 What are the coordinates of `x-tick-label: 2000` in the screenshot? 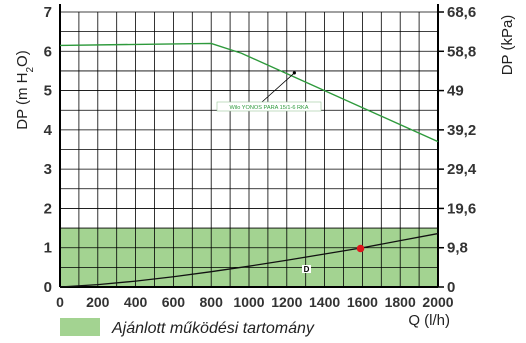 It's located at (437, 302).